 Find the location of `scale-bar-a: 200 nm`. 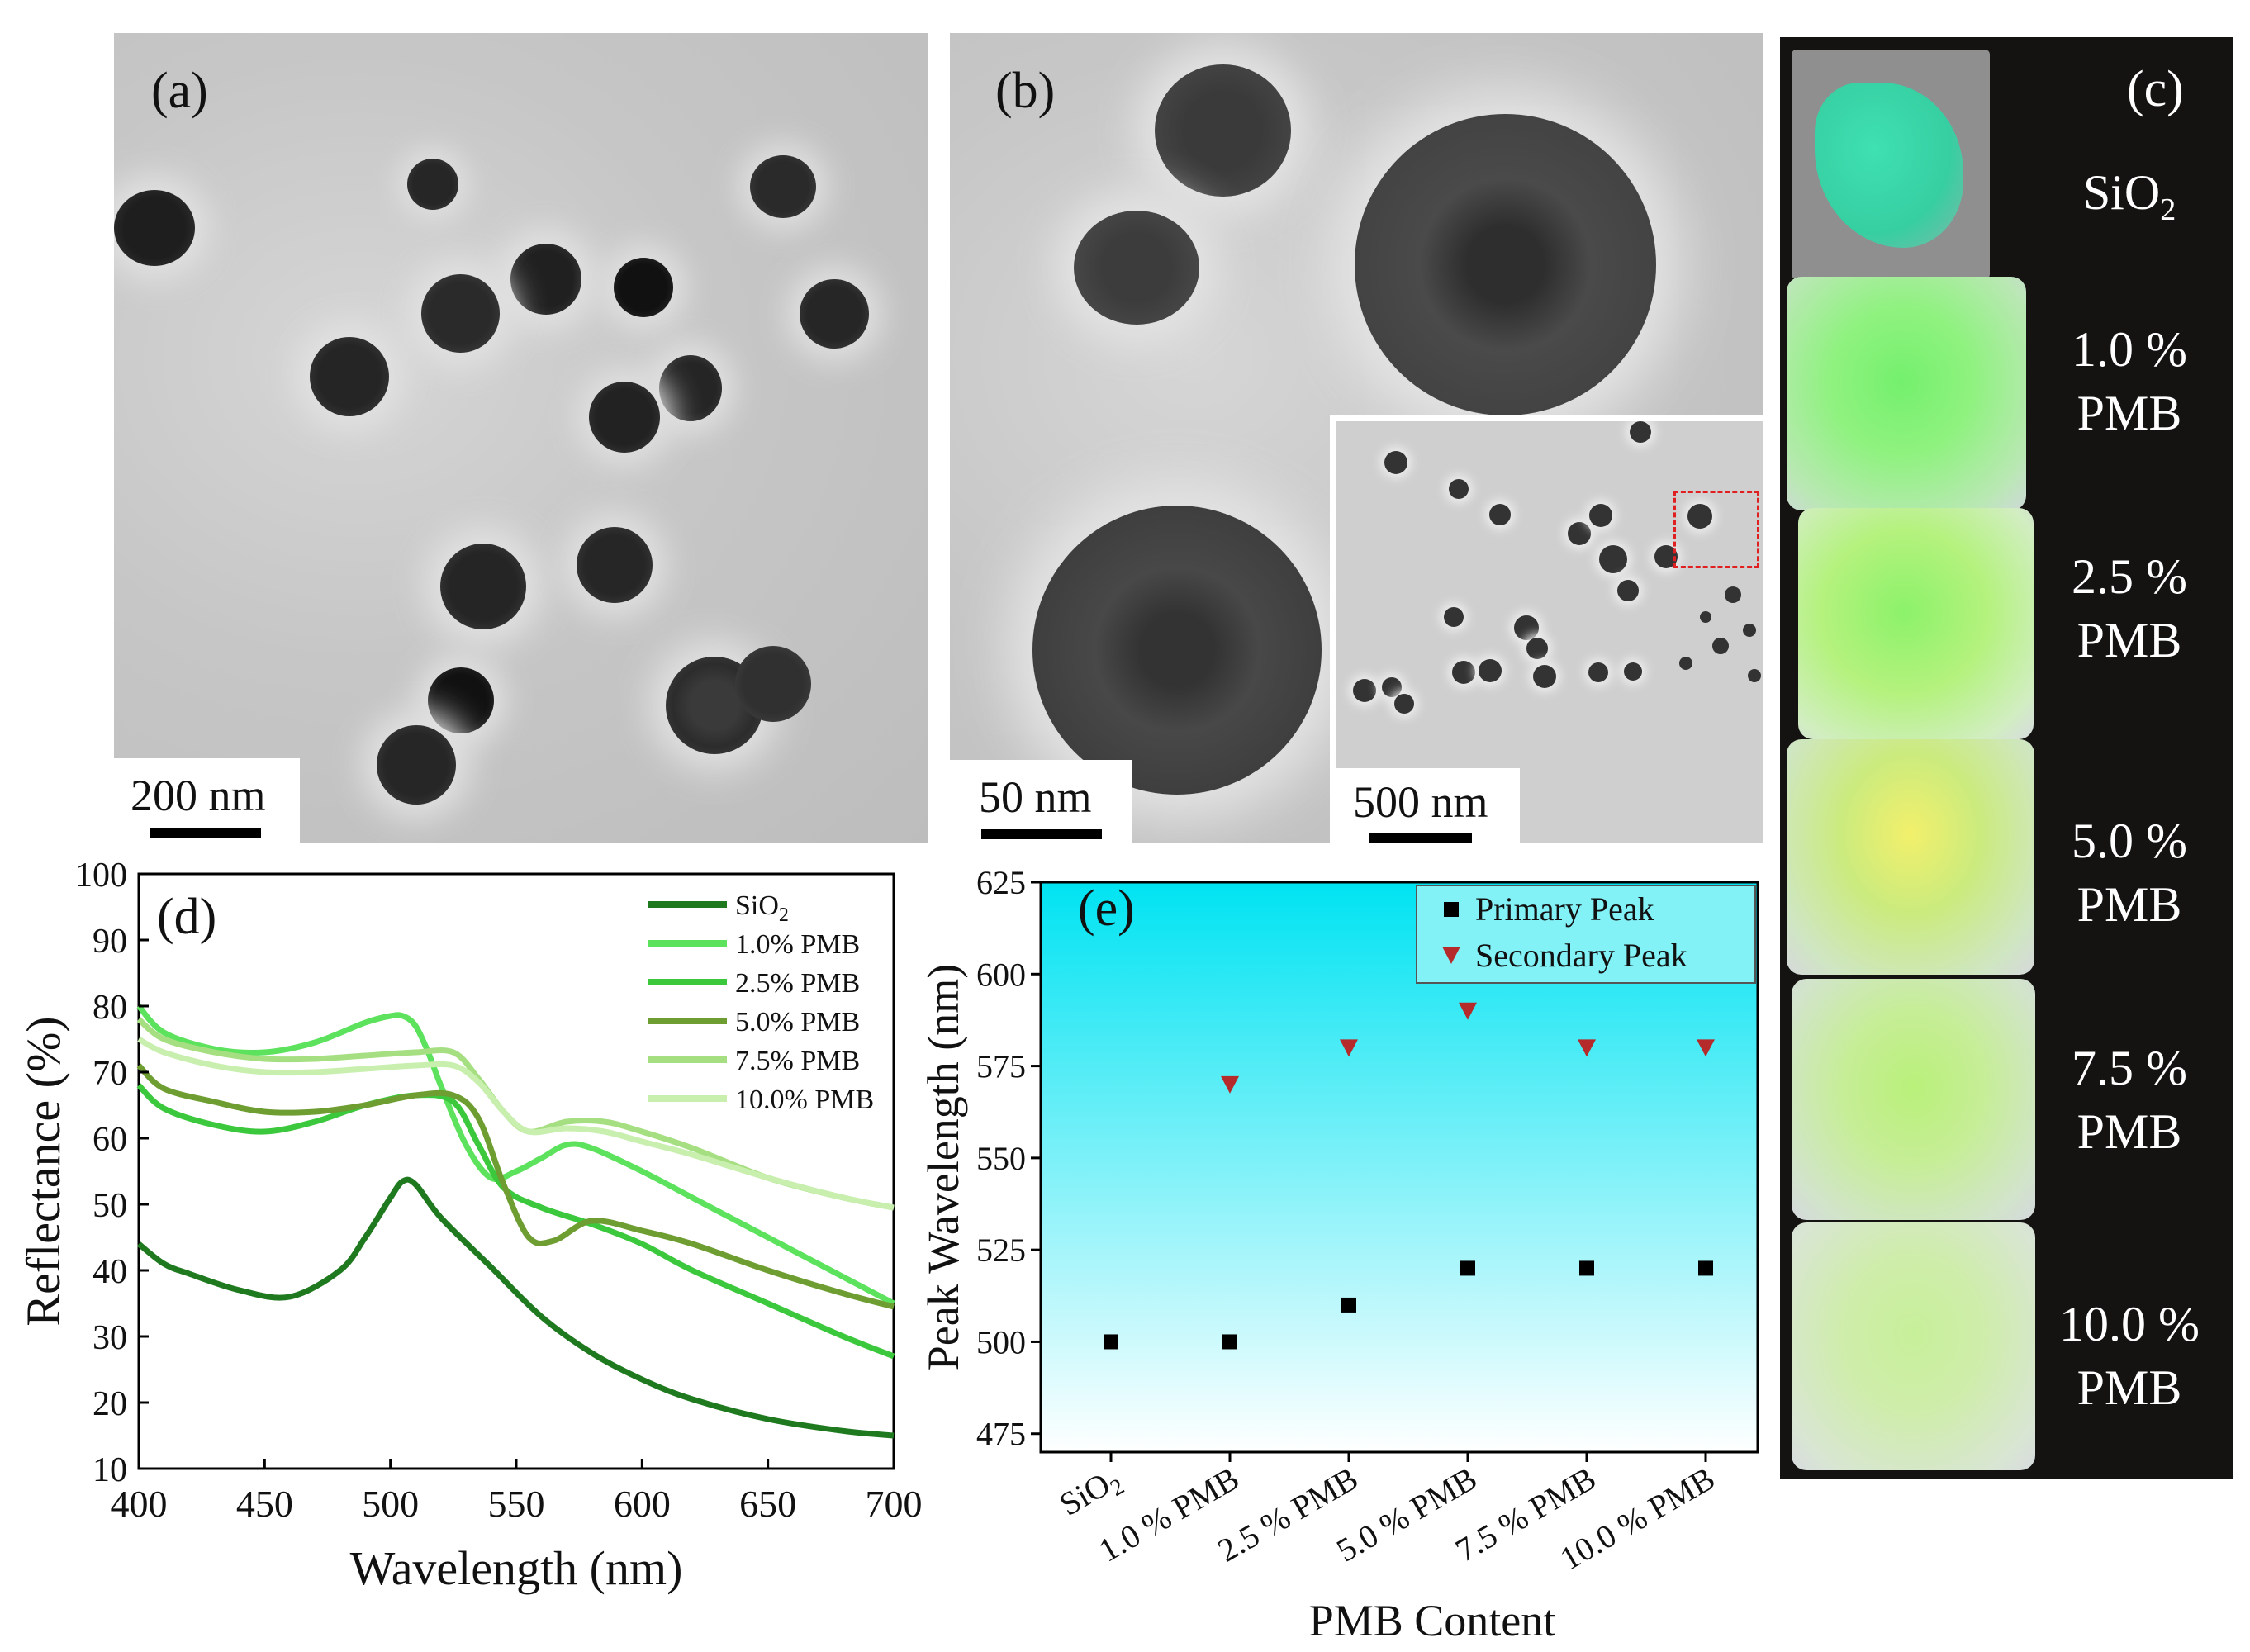

scale-bar-a: 200 nm is located at coordinates (207, 800).